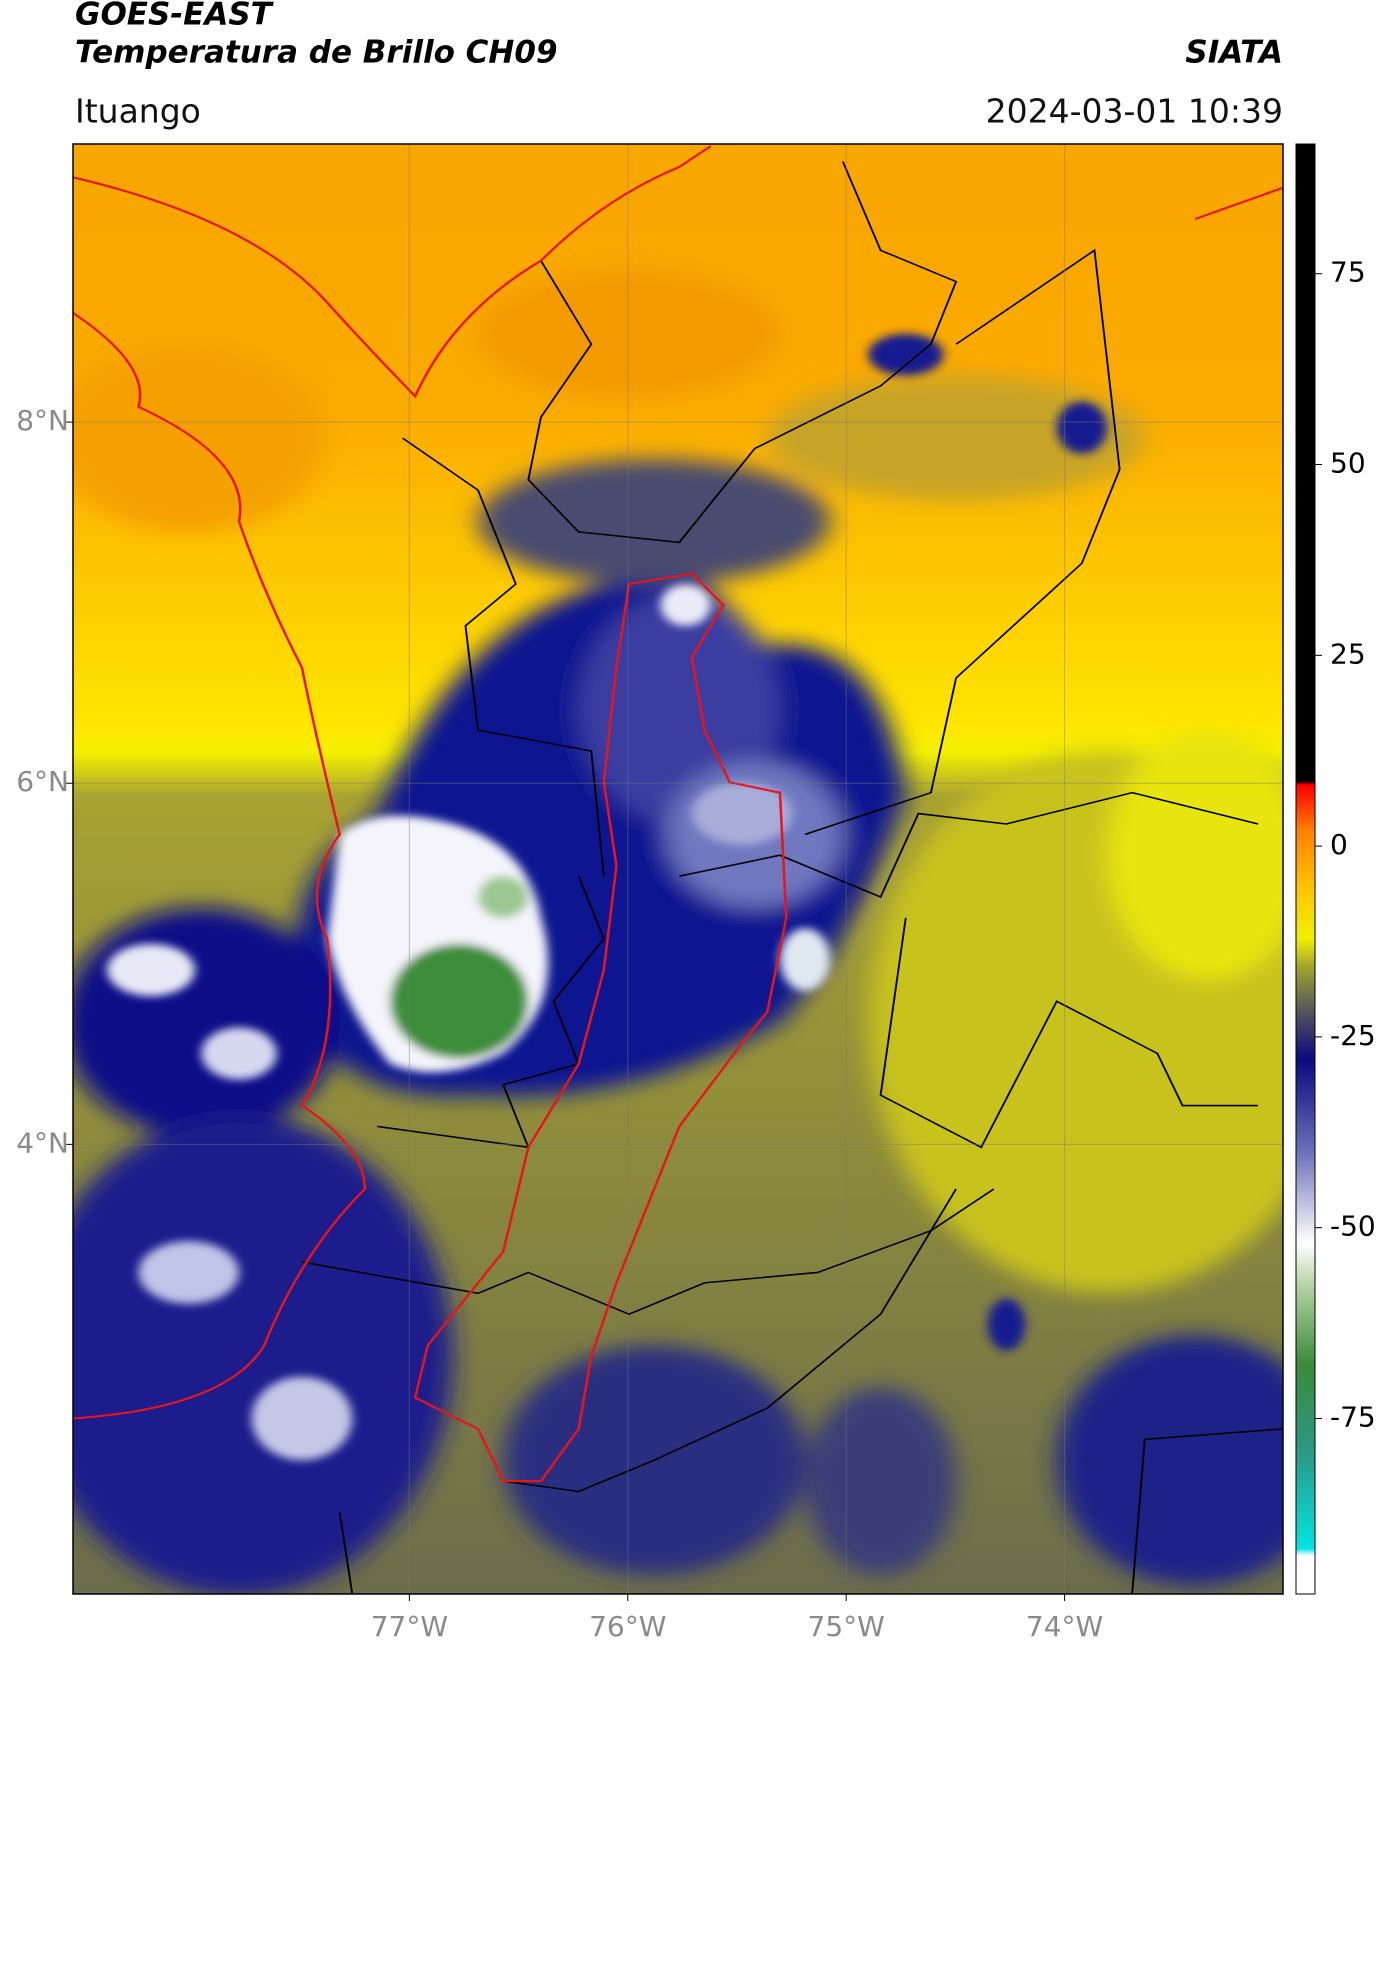  Describe the element at coordinates (316, 53) in the screenshot. I see `subtitle: Temperatura de Brillo CH09` at that location.